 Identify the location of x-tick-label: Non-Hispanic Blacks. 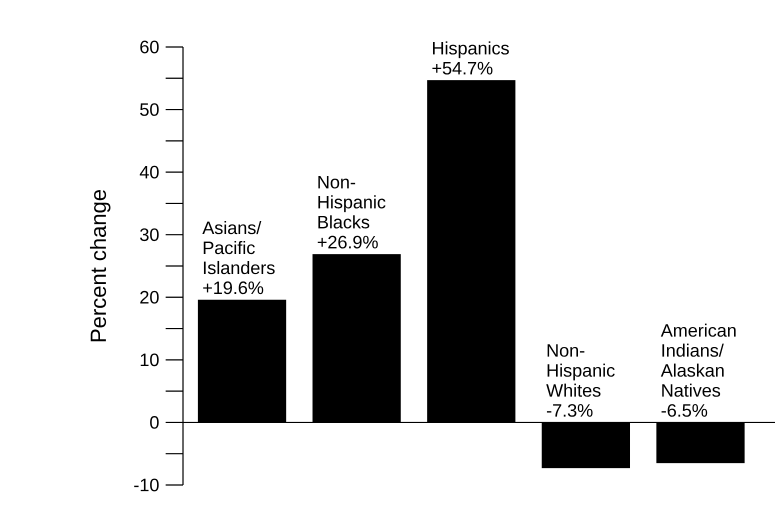
(352, 202).